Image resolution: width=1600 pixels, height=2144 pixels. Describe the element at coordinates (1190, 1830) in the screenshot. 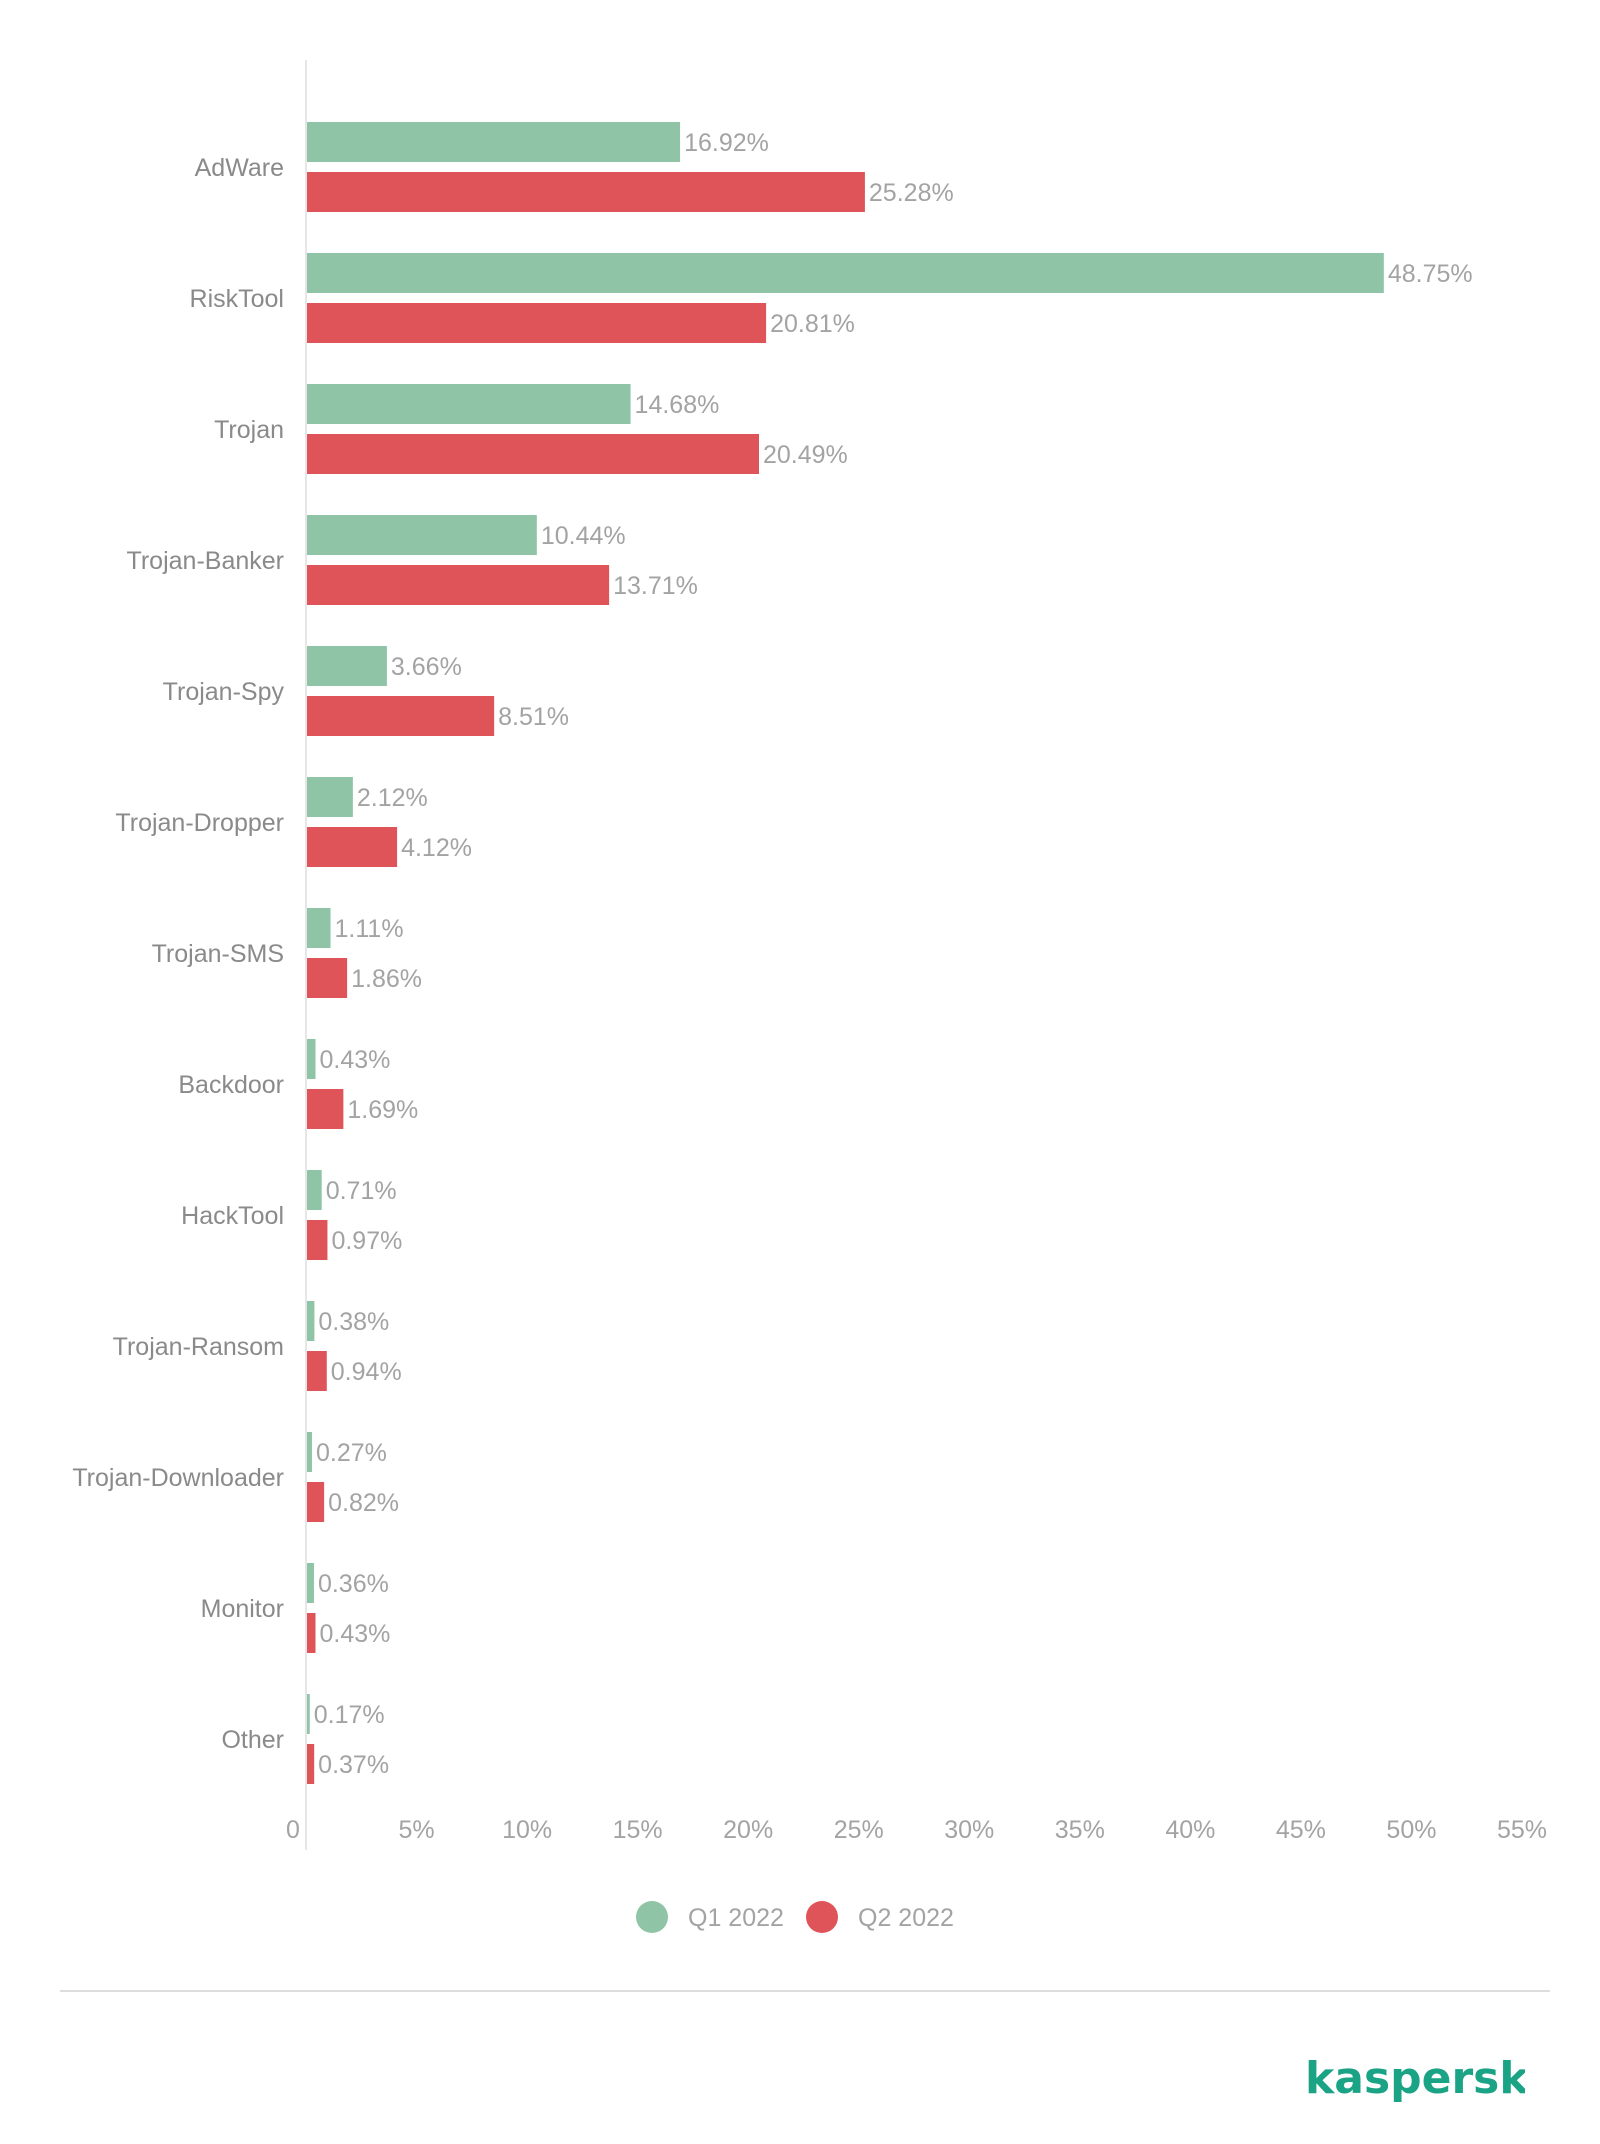

I see `x-tick-label: 40%` at that location.